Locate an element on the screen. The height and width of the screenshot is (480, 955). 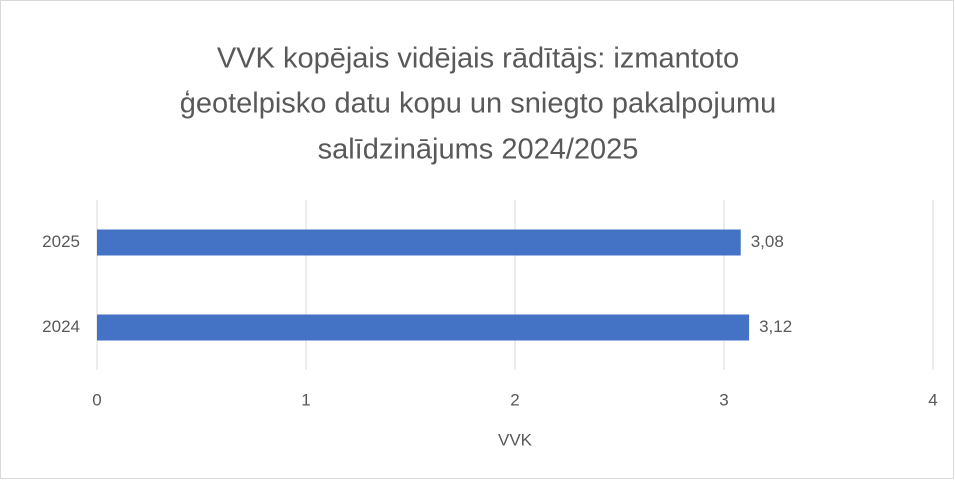
x-tick-label: 0 is located at coordinates (96, 399).